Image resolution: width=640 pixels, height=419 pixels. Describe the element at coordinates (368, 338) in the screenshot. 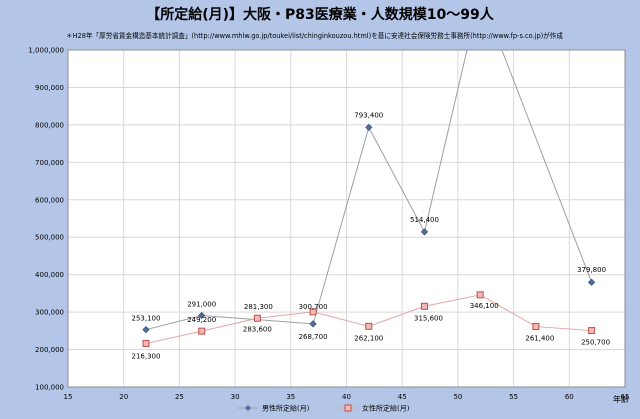

I see `data-label: 262,100` at that location.